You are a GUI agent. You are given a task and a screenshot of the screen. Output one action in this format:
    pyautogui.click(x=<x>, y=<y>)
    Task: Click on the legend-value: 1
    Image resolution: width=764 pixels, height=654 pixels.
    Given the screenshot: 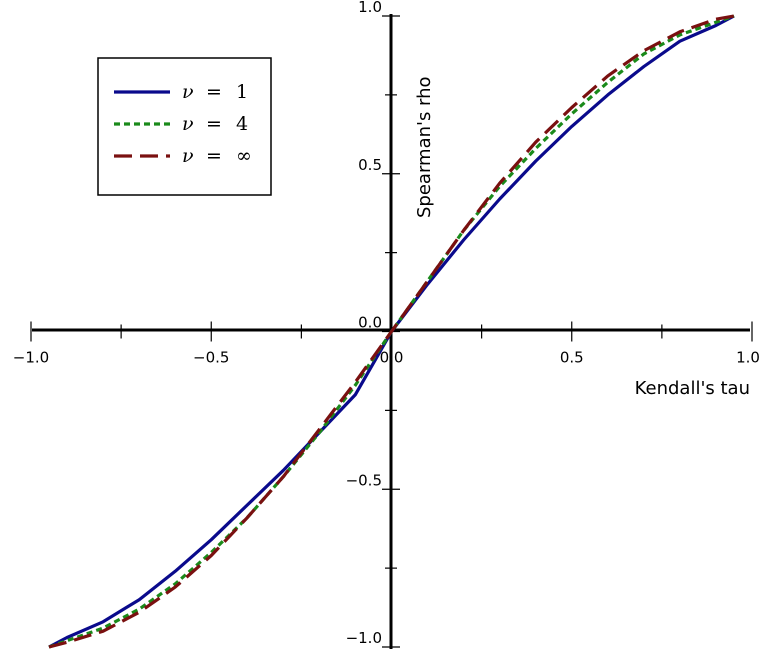 What is the action you would take?
    pyautogui.click(x=242, y=92)
    